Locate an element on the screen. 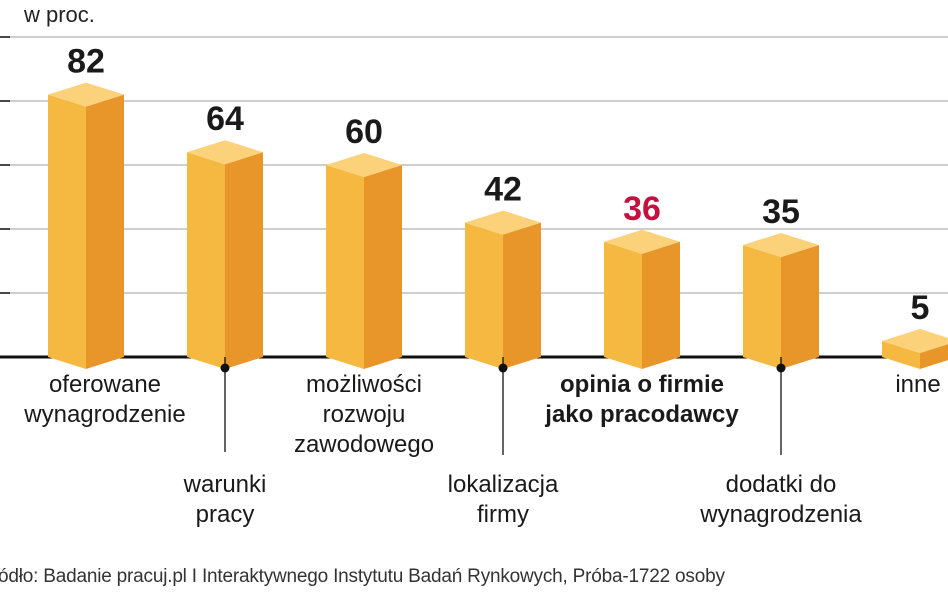 The height and width of the screenshot is (593, 948). y-axis-label: w proc. is located at coordinates (59, 14).